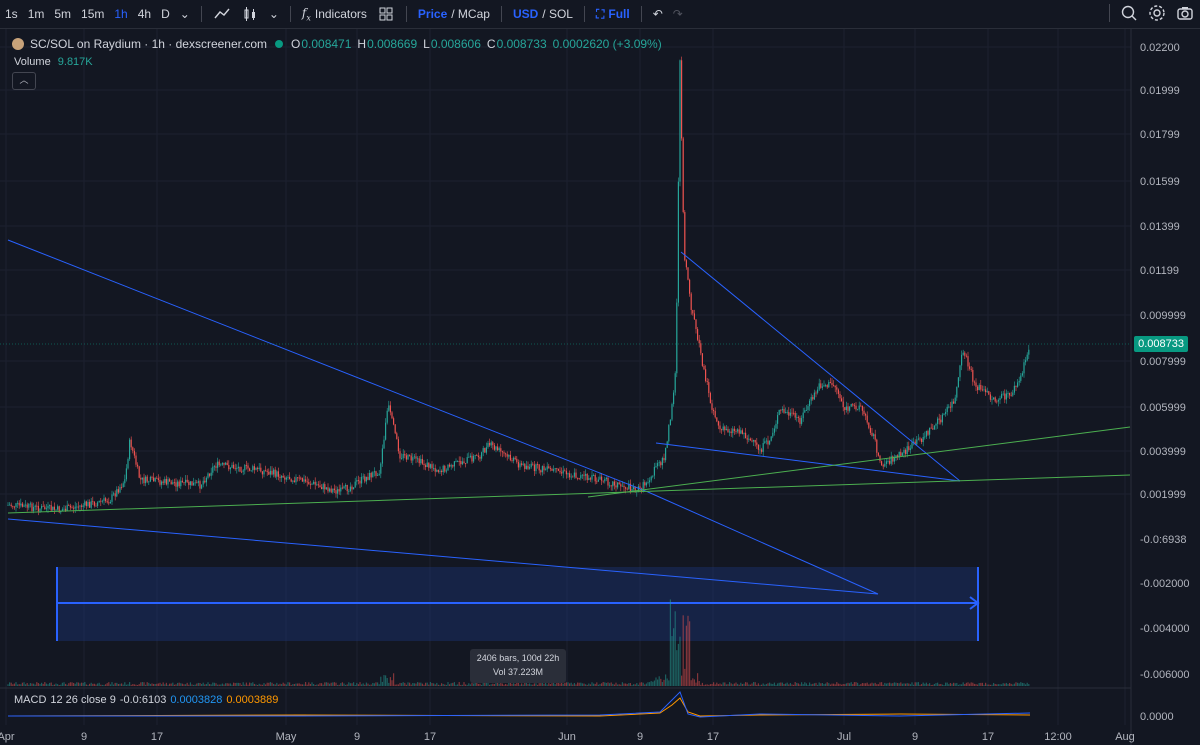 This screenshot has height=745, width=1200. What do you see at coordinates (808, 462) in the screenshot?
I see `trendline-blue-mid` at bounding box center [808, 462].